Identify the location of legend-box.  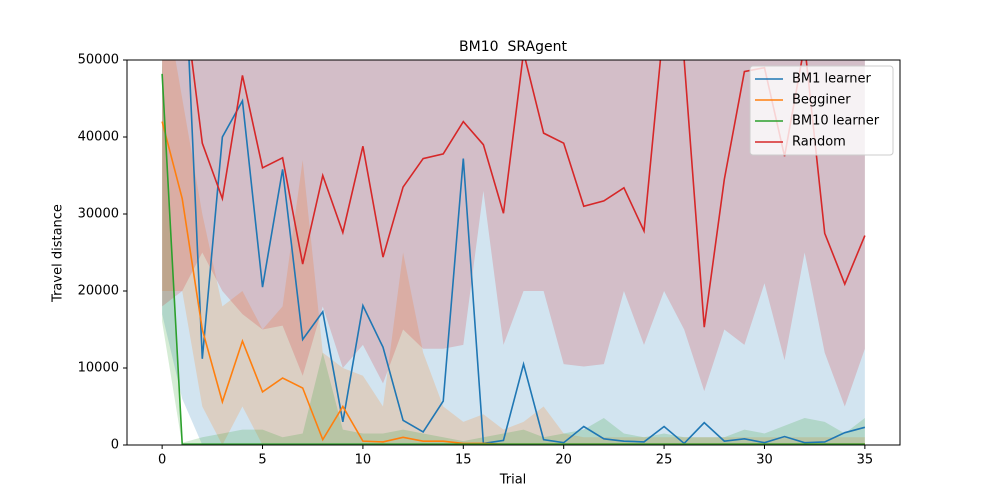
(821, 110).